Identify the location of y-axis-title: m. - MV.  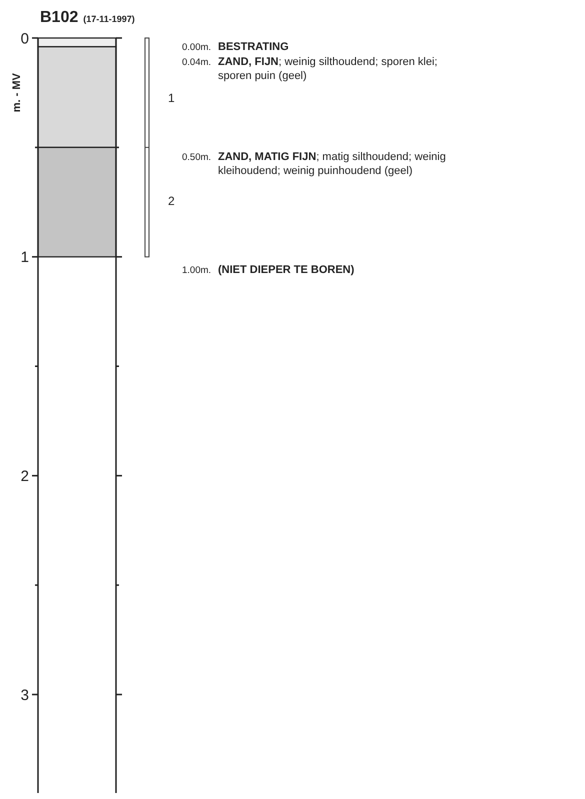
(17, 92).